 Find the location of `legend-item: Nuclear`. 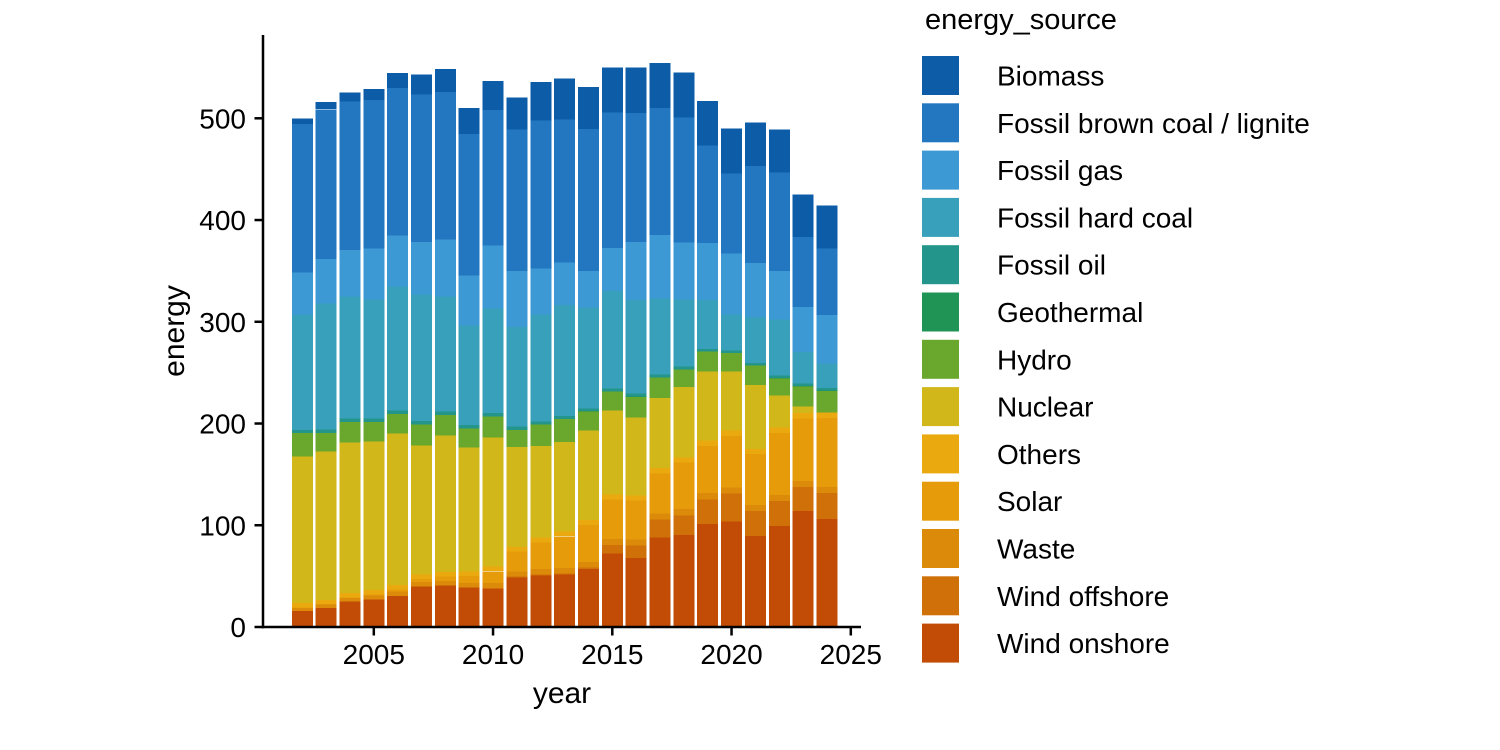

legend-item: Nuclear is located at coordinates (1007, 407).